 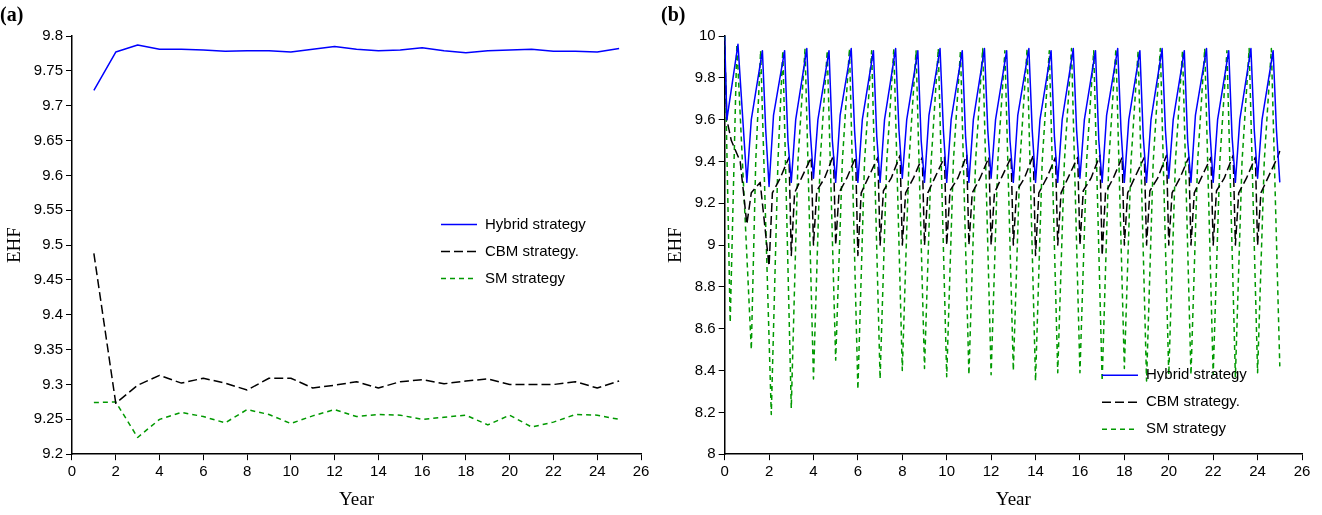 What do you see at coordinates (52, 104) in the screenshot?
I see `y-tick-label: 9.7` at bounding box center [52, 104].